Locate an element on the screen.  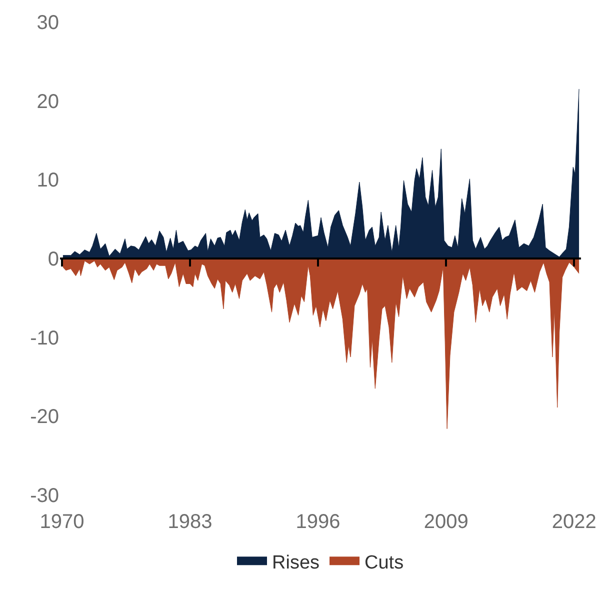
y-tick-label: -10 is located at coordinates (44, 338).